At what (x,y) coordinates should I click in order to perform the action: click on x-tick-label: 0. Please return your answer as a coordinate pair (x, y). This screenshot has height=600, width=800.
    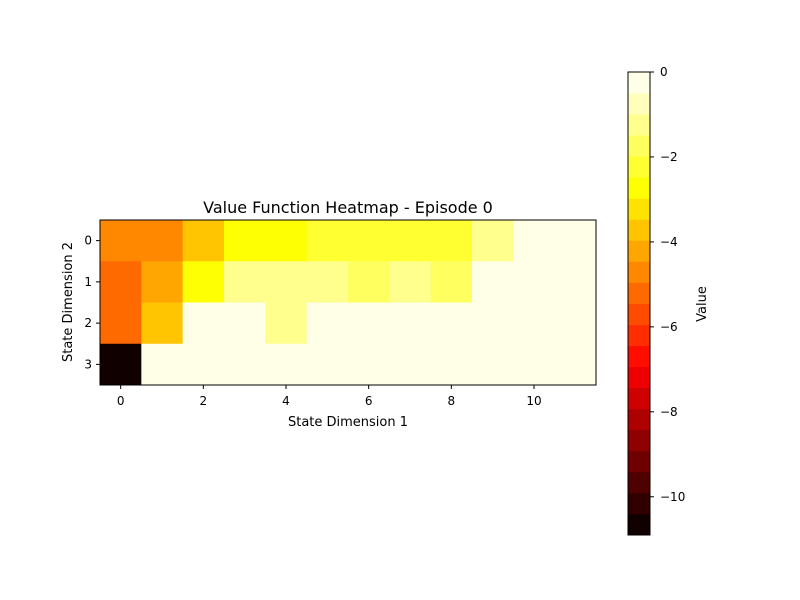
    Looking at the image, I should click on (121, 401).